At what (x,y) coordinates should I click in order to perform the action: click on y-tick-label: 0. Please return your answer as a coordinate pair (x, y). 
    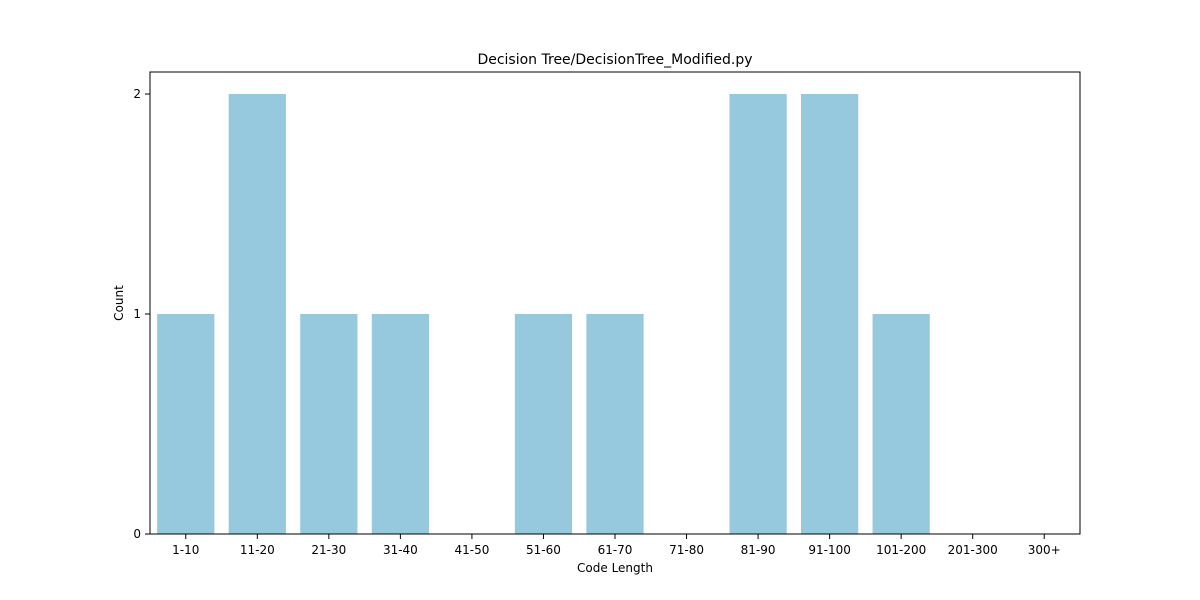
    Looking at the image, I should click on (137, 534).